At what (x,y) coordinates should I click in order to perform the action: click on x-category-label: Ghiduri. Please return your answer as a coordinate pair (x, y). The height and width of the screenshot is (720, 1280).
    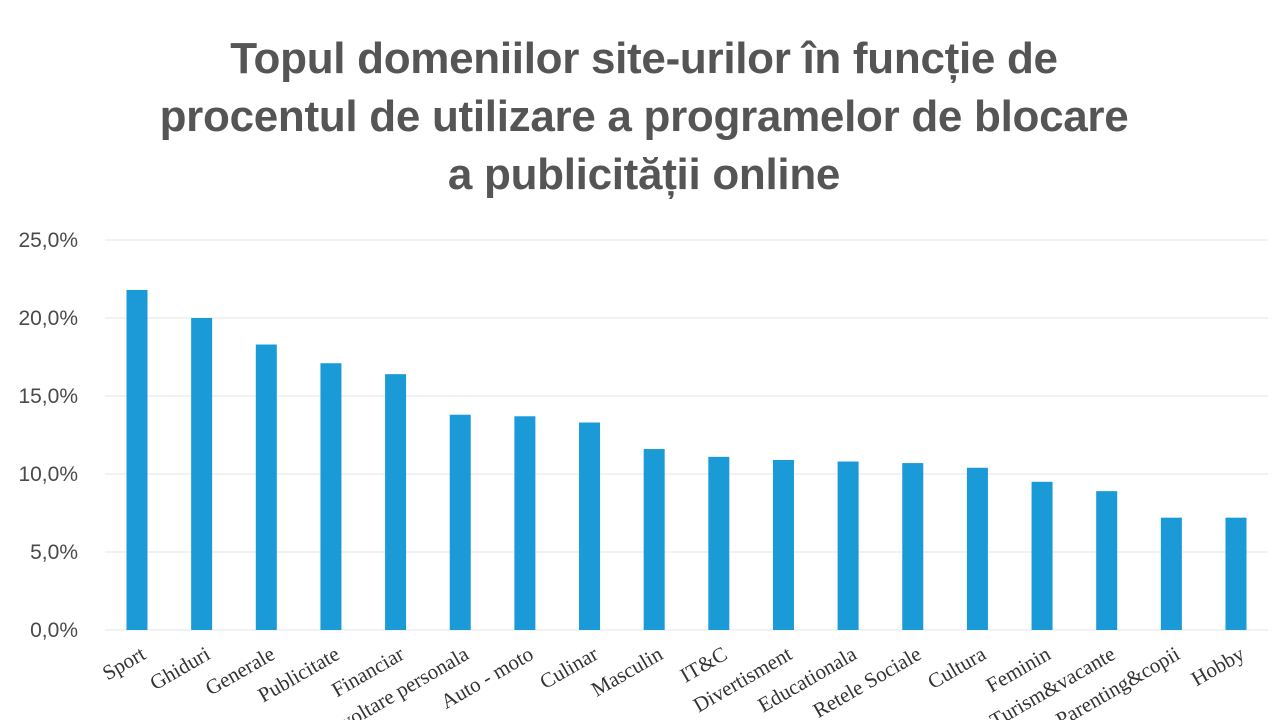
    Looking at the image, I should click on (180, 668).